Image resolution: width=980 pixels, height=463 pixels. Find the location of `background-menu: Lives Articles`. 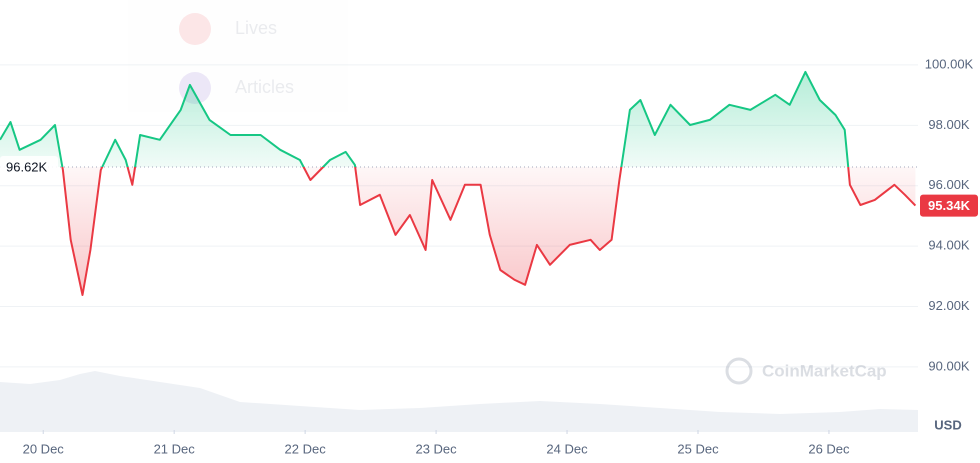

background-menu: Lives Articles is located at coordinates (238, 56).